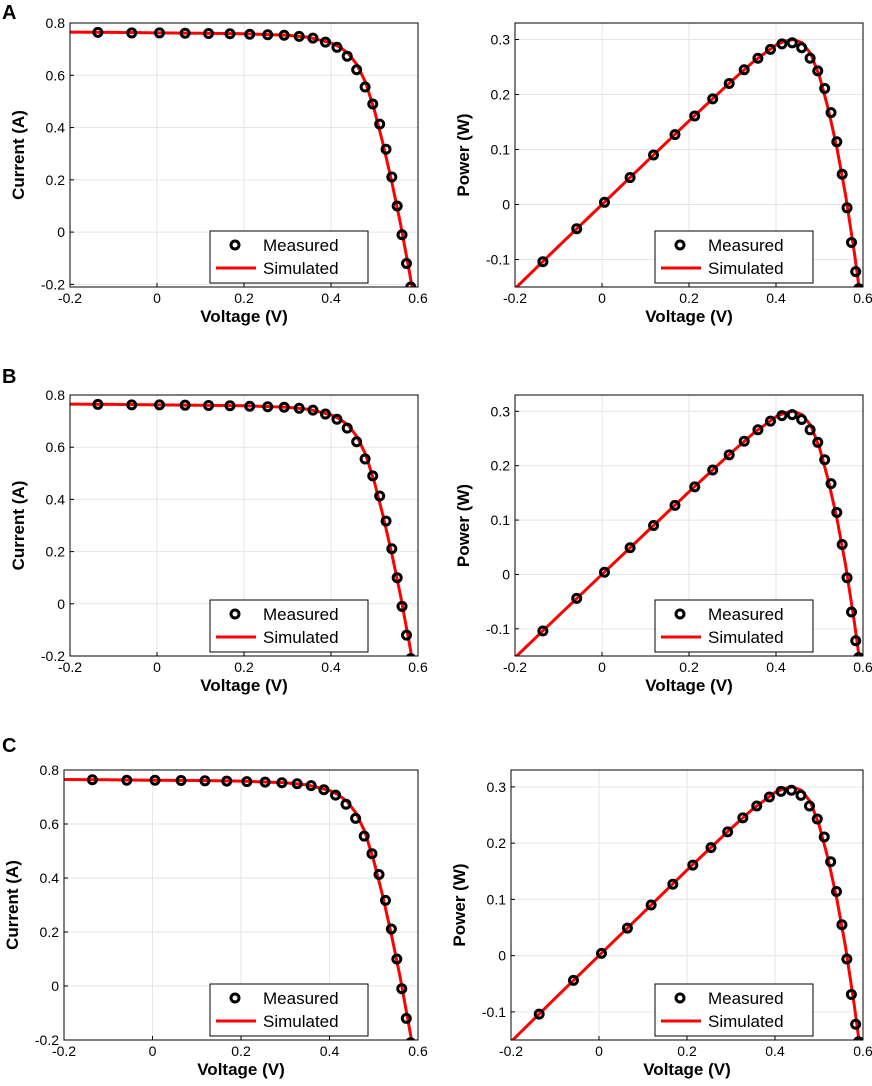 The image size is (872, 1086). What do you see at coordinates (301, 1021) in the screenshot?
I see `chart-c-iv-legend-simulated-label: Simulated` at bounding box center [301, 1021].